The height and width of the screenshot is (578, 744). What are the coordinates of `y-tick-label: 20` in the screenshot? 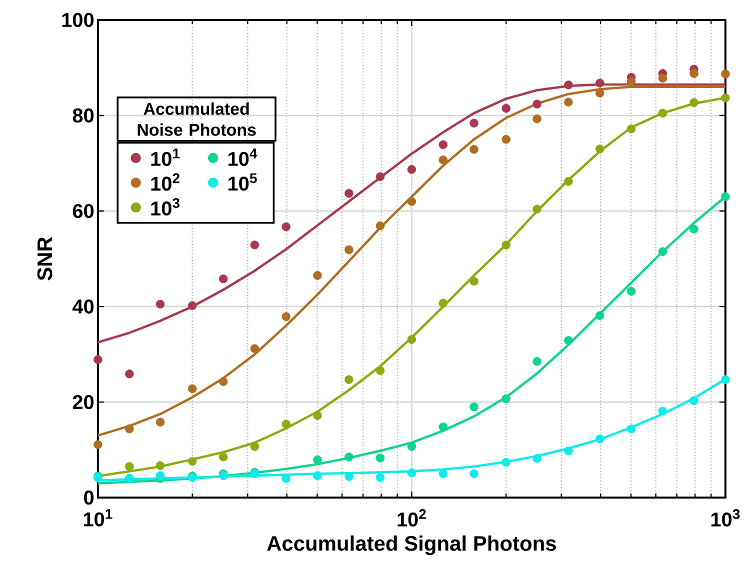 It's located at (83, 402).